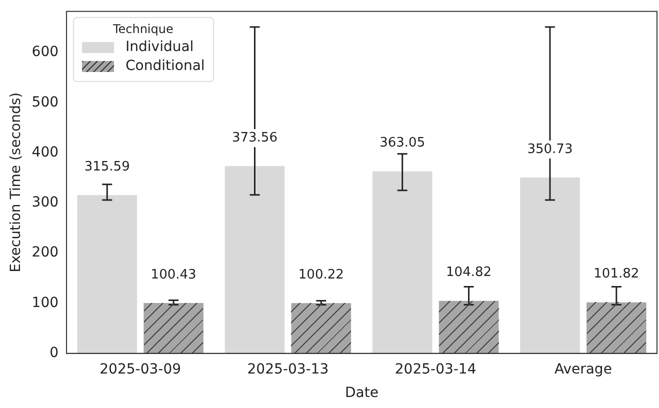  What do you see at coordinates (143, 29) in the screenshot?
I see `legend-title: Technique` at bounding box center [143, 29].